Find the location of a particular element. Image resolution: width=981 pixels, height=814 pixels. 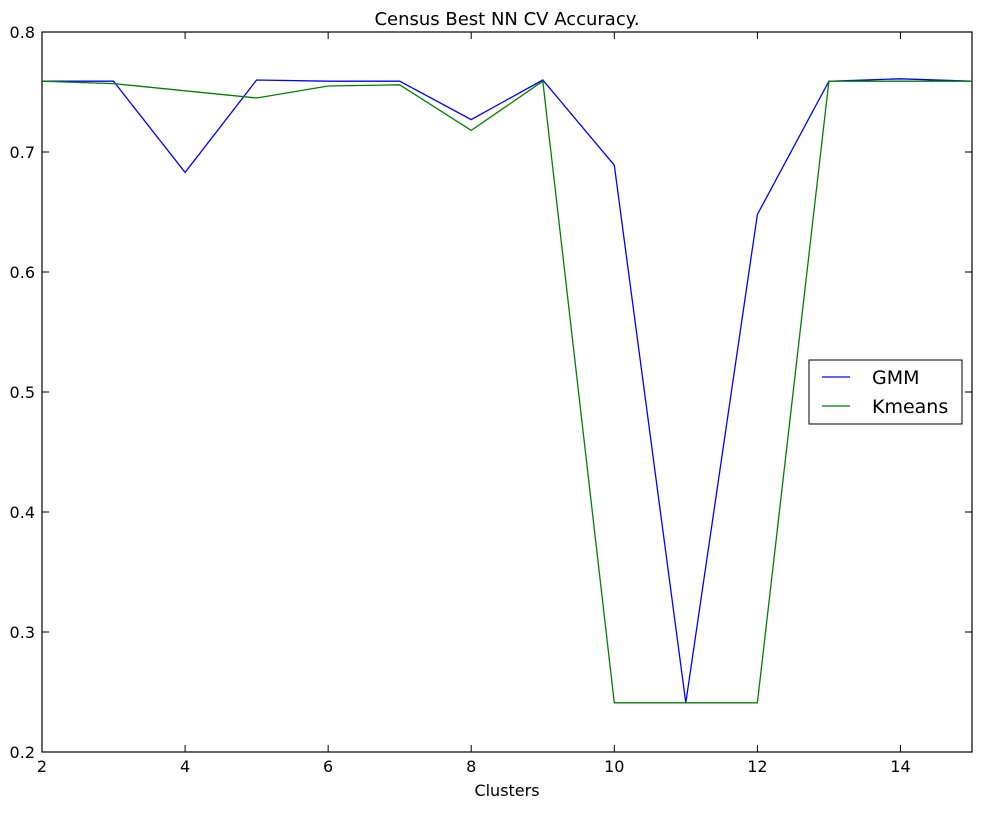

y-tick-label: 0.3 is located at coordinates (22, 632).